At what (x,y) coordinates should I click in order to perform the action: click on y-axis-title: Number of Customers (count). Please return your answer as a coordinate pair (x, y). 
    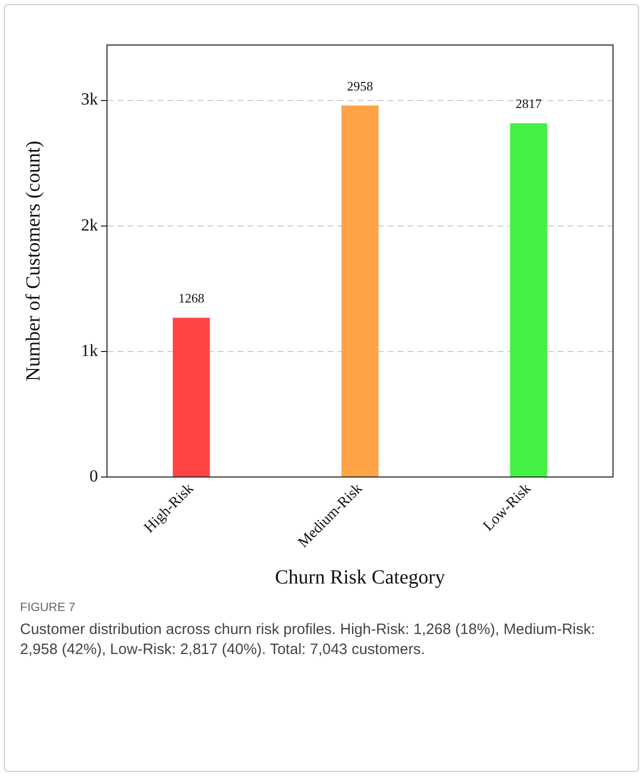
    Looking at the image, I should click on (33, 261).